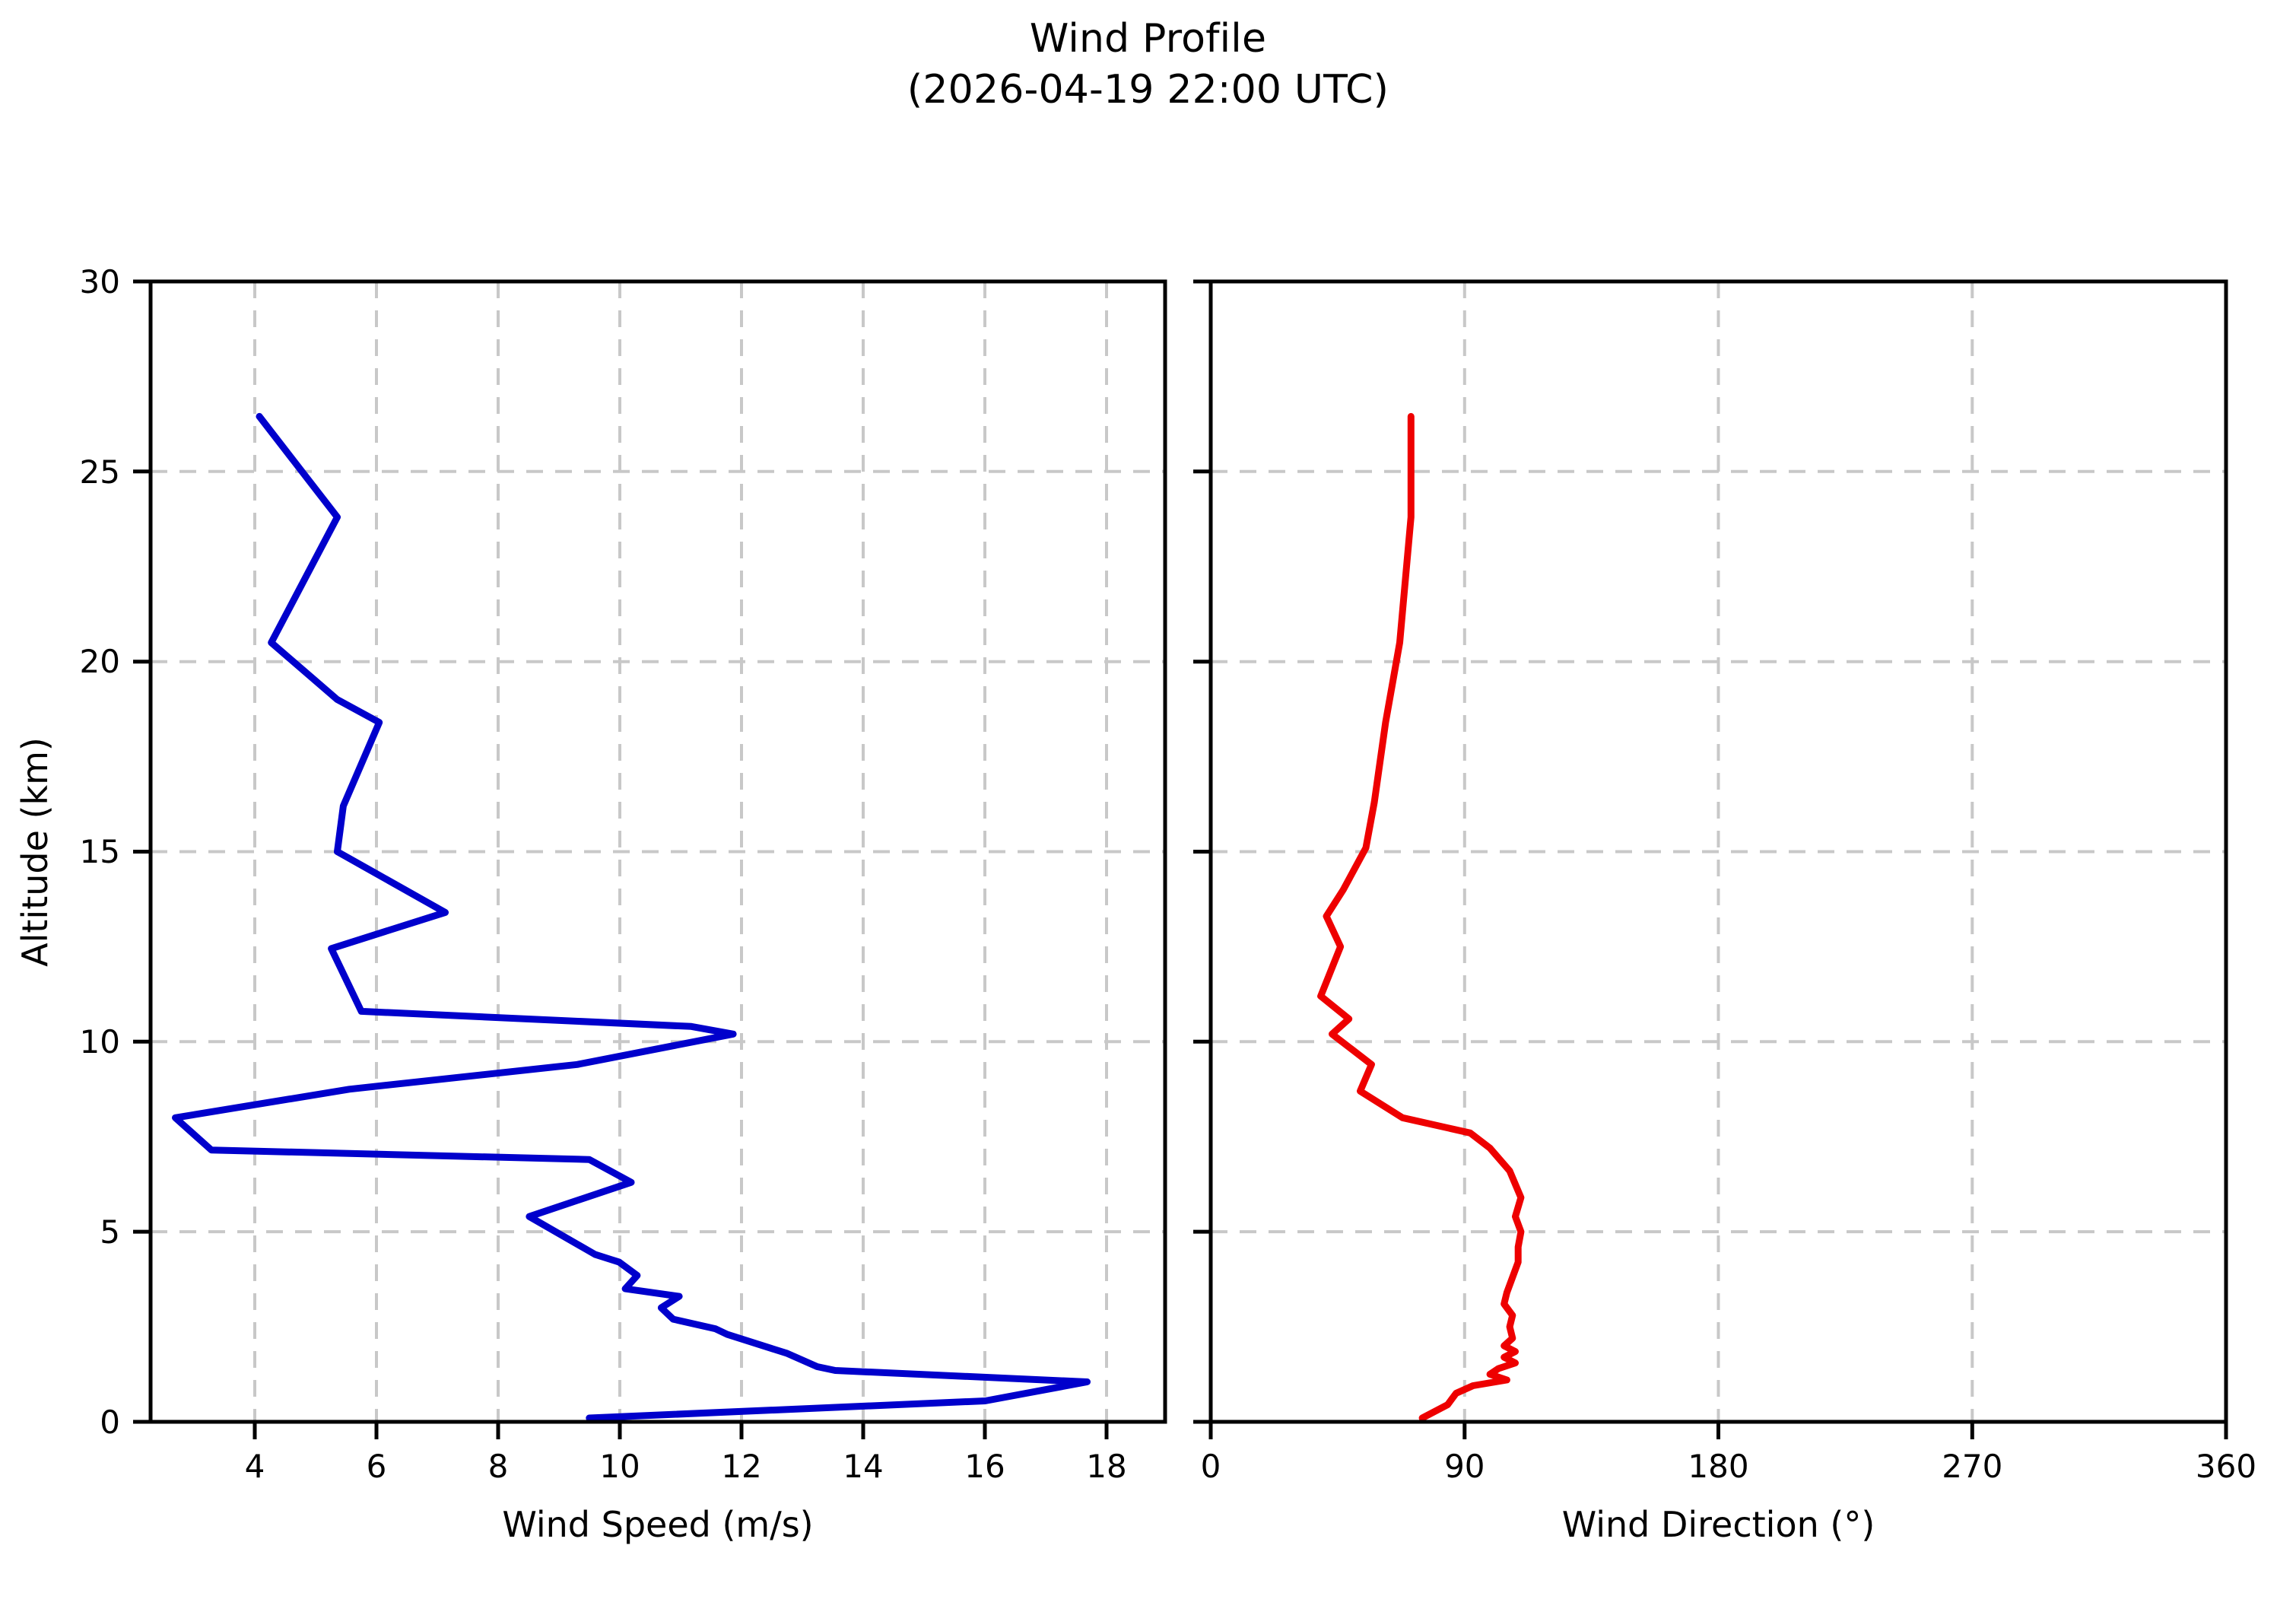  I want to click on left-ytick-label-3: 15, so click(100, 852).